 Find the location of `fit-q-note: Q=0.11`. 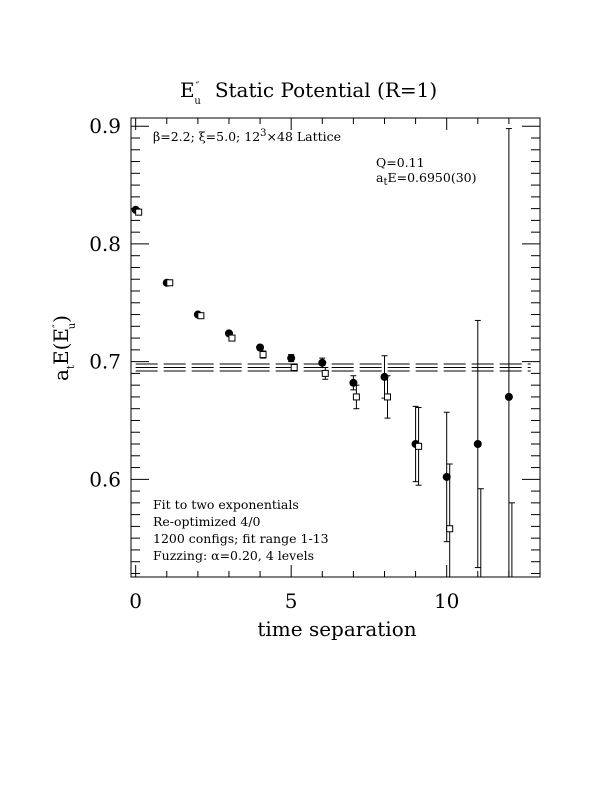

fit-q-note: Q=0.11 is located at coordinates (400, 162).